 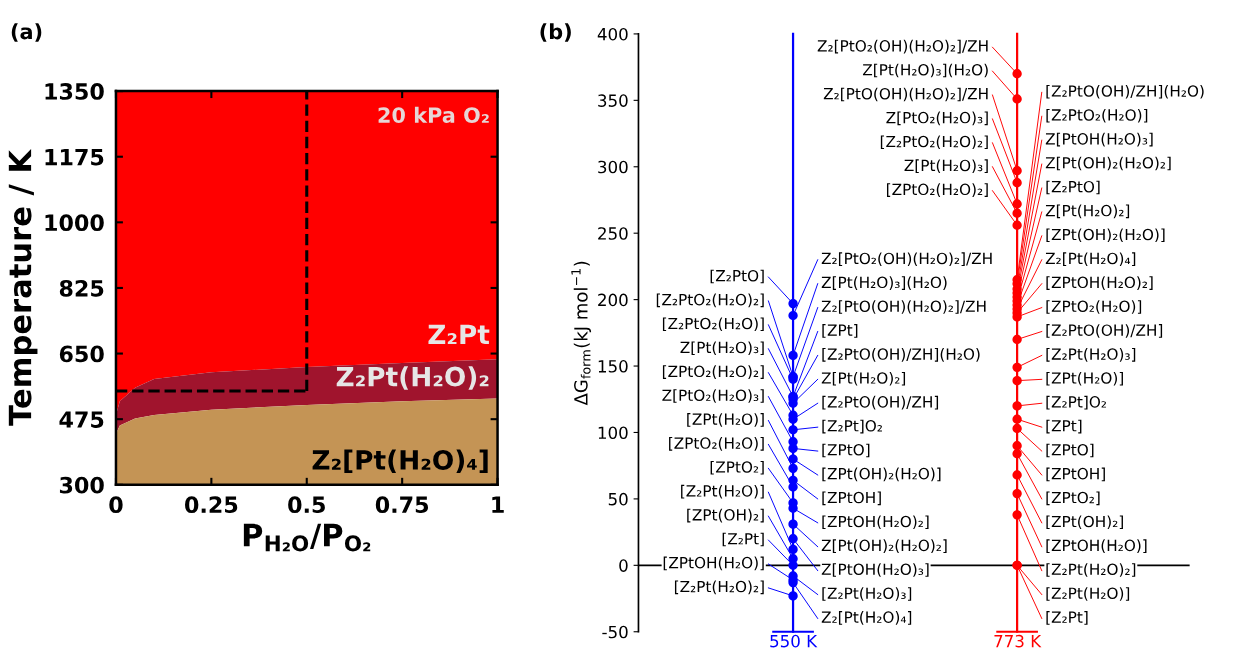 I want to click on y-tick-label: -50, so click(x=615, y=632).